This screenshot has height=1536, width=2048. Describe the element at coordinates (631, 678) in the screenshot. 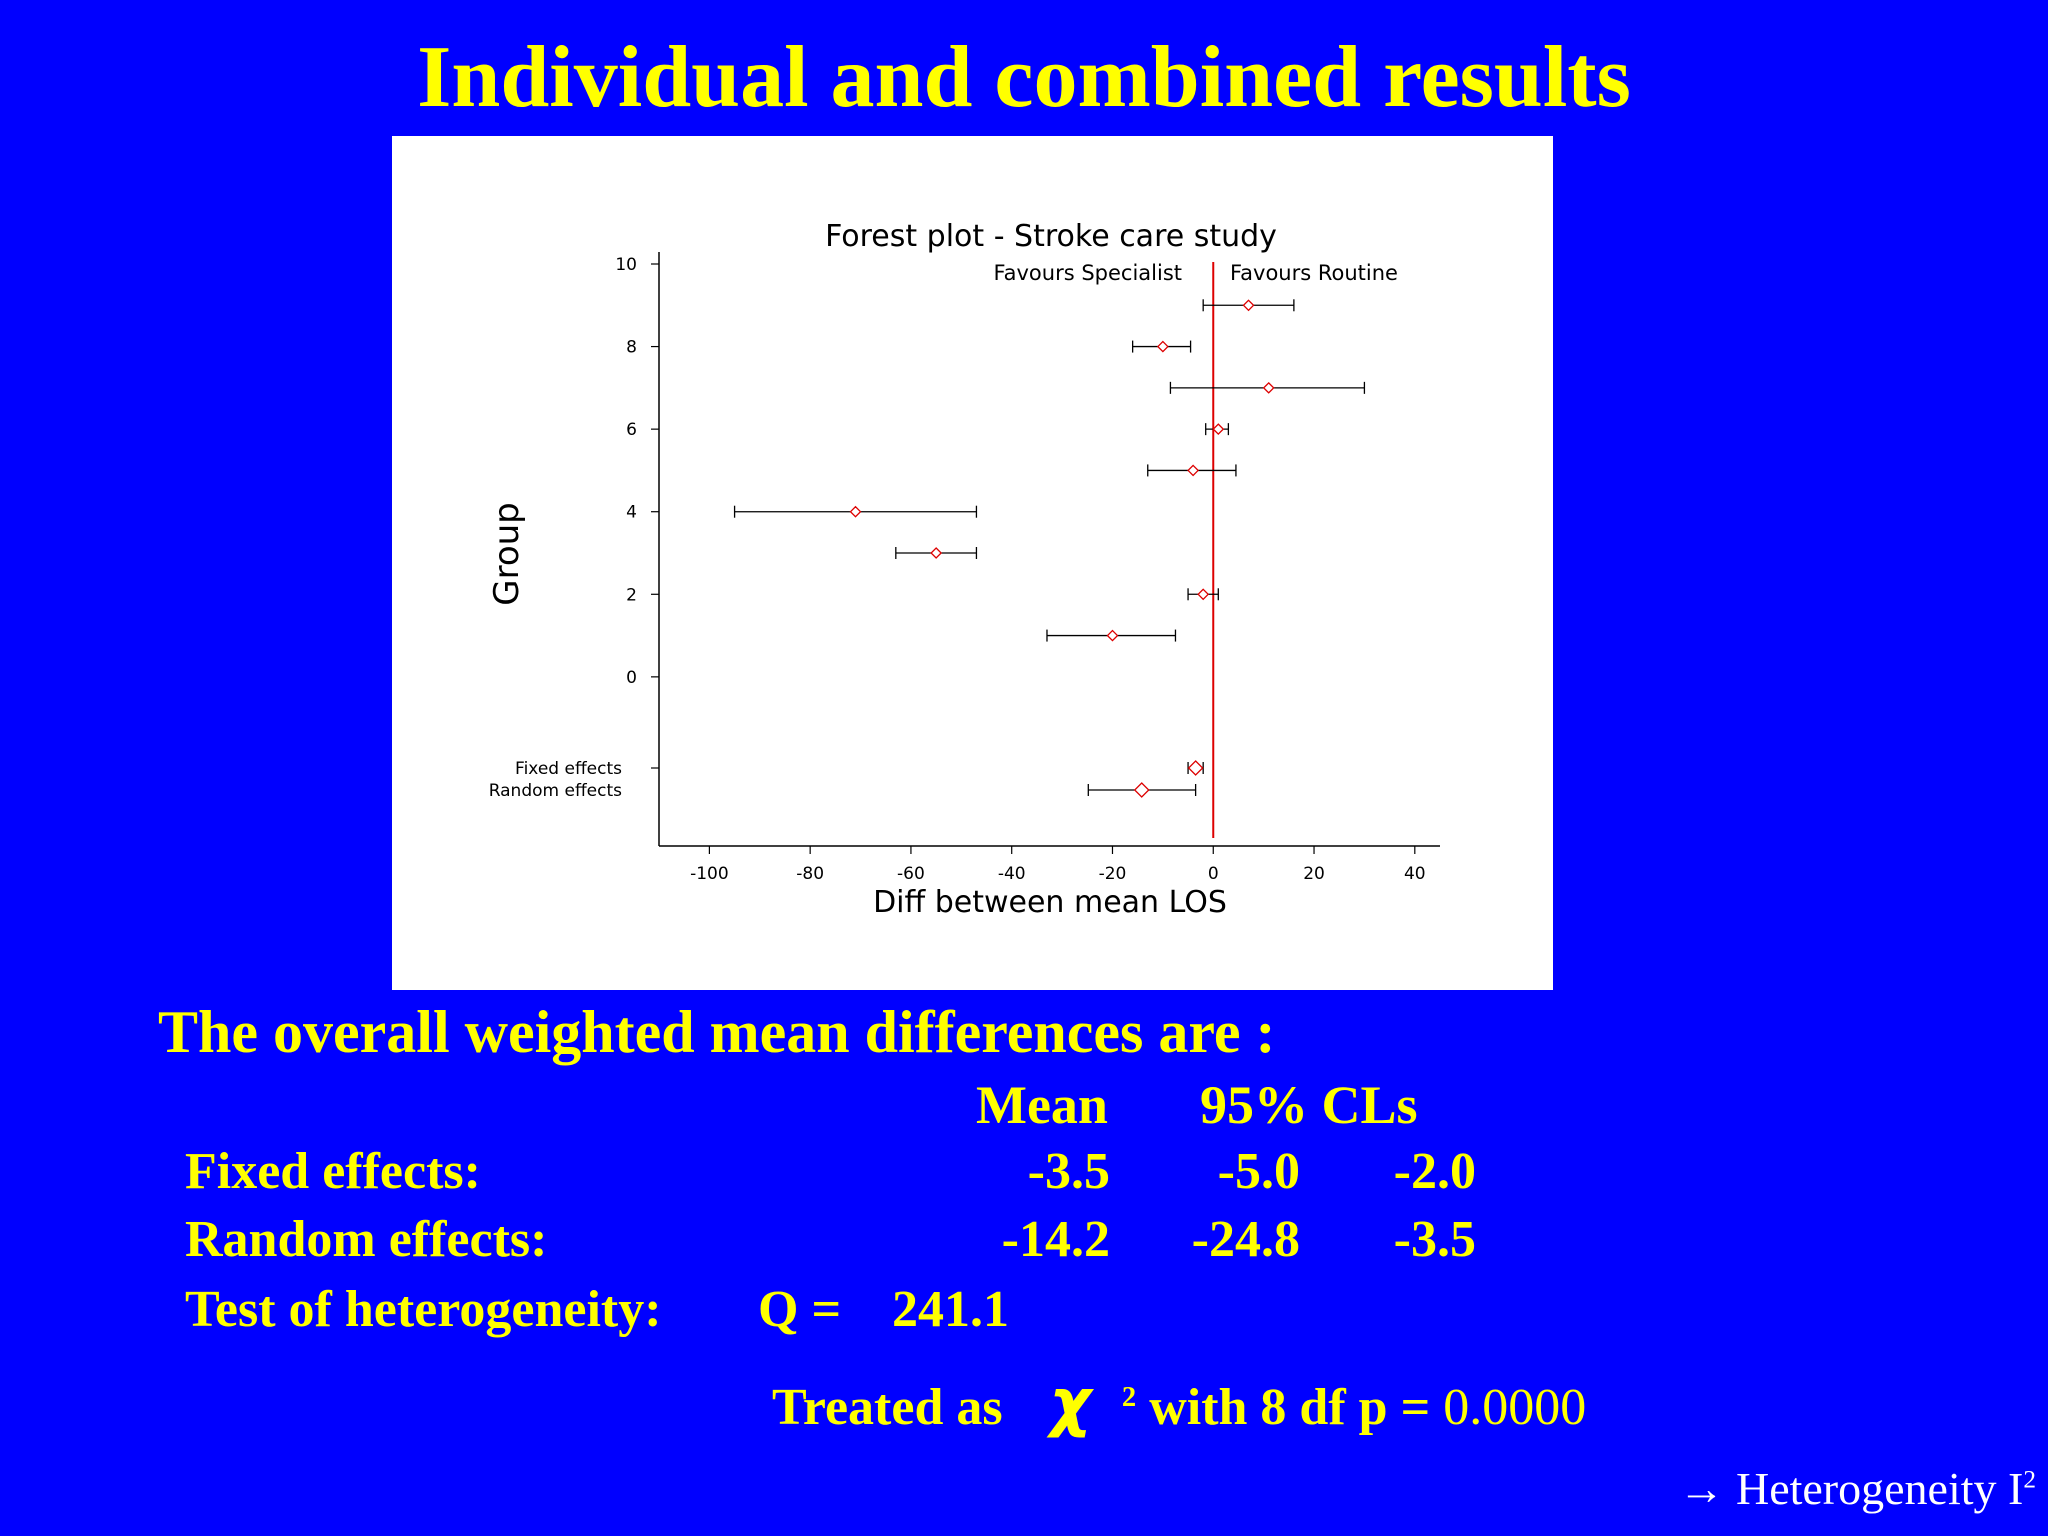

I see `y-tick-label: 0` at that location.